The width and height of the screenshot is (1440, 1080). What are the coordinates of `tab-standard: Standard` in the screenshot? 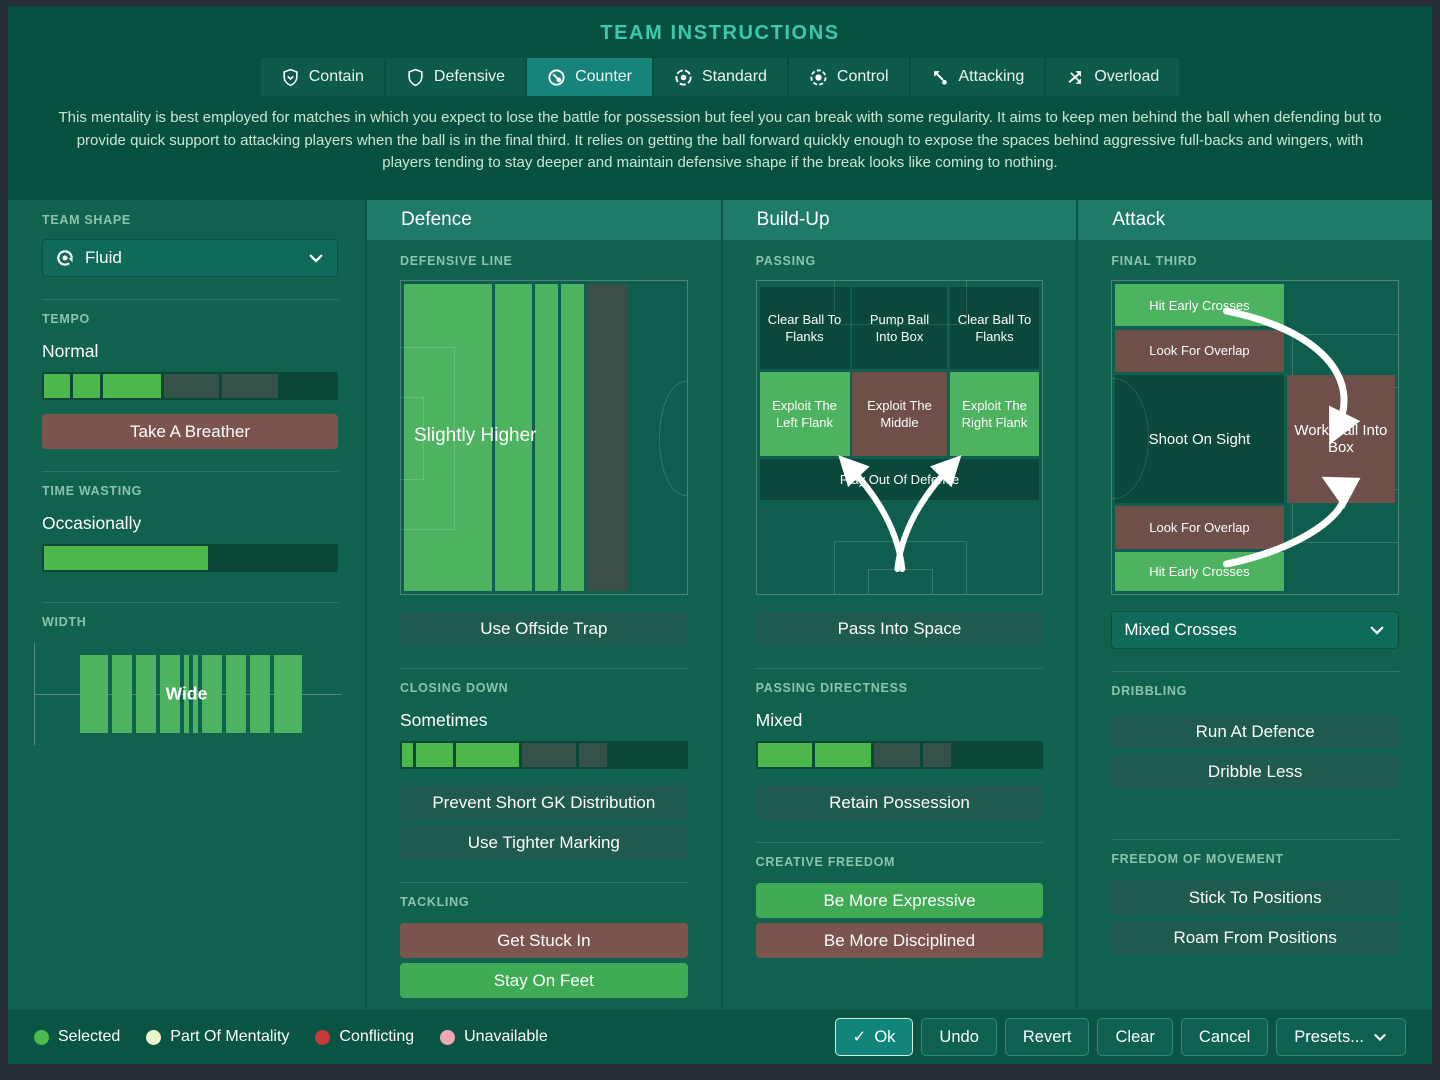 It's located at (720, 77).